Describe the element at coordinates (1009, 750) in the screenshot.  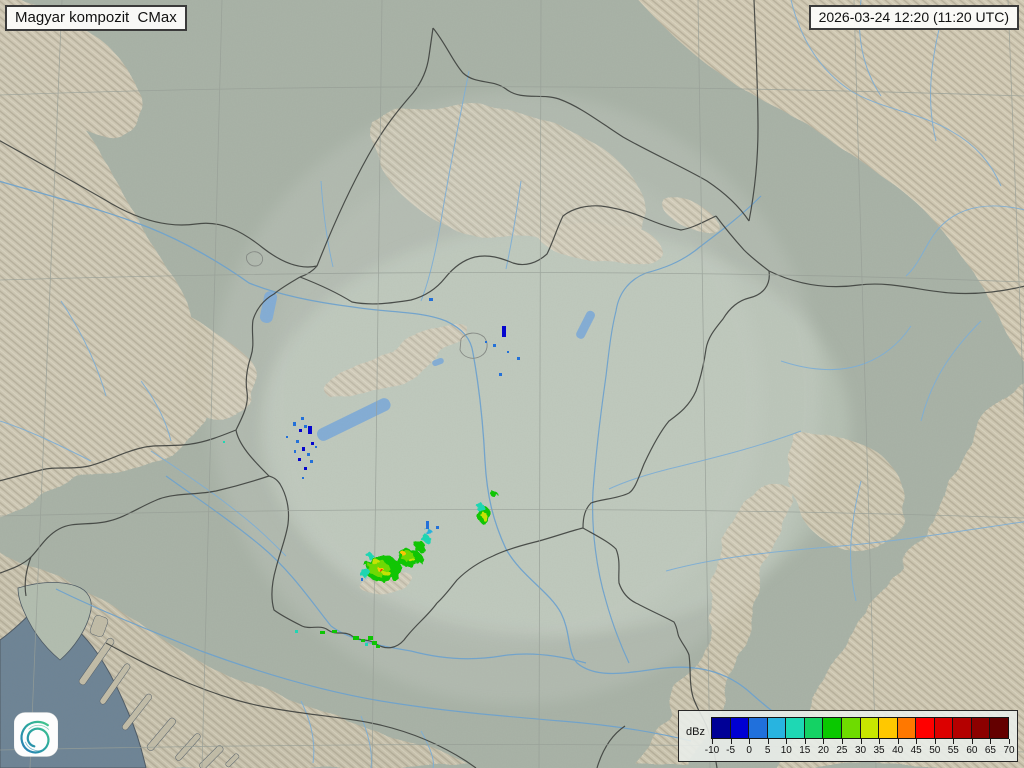
I see `colorbar-tick-label: 70` at that location.